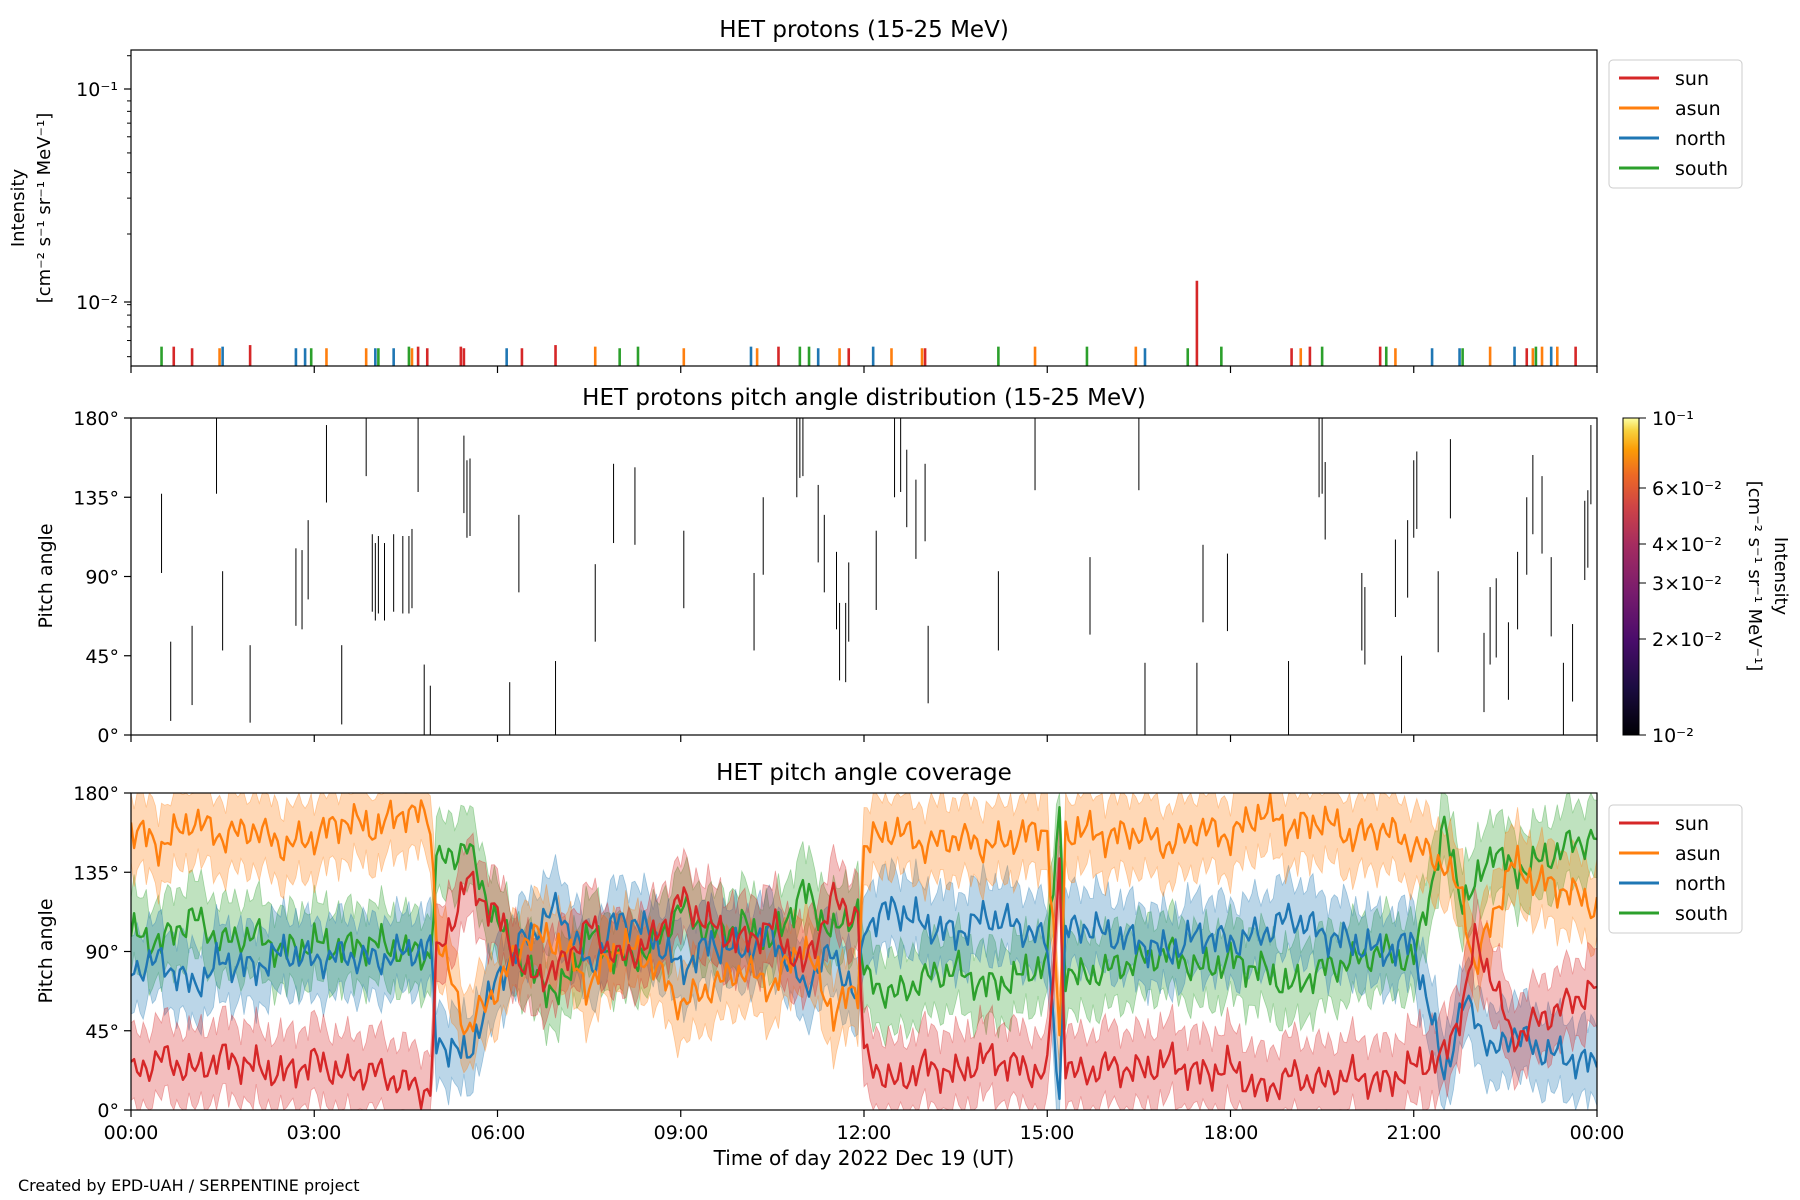 The width and height of the screenshot is (1800, 1200). I want to click on colorbar-tick-label: 6×10⁻², so click(1687, 489).